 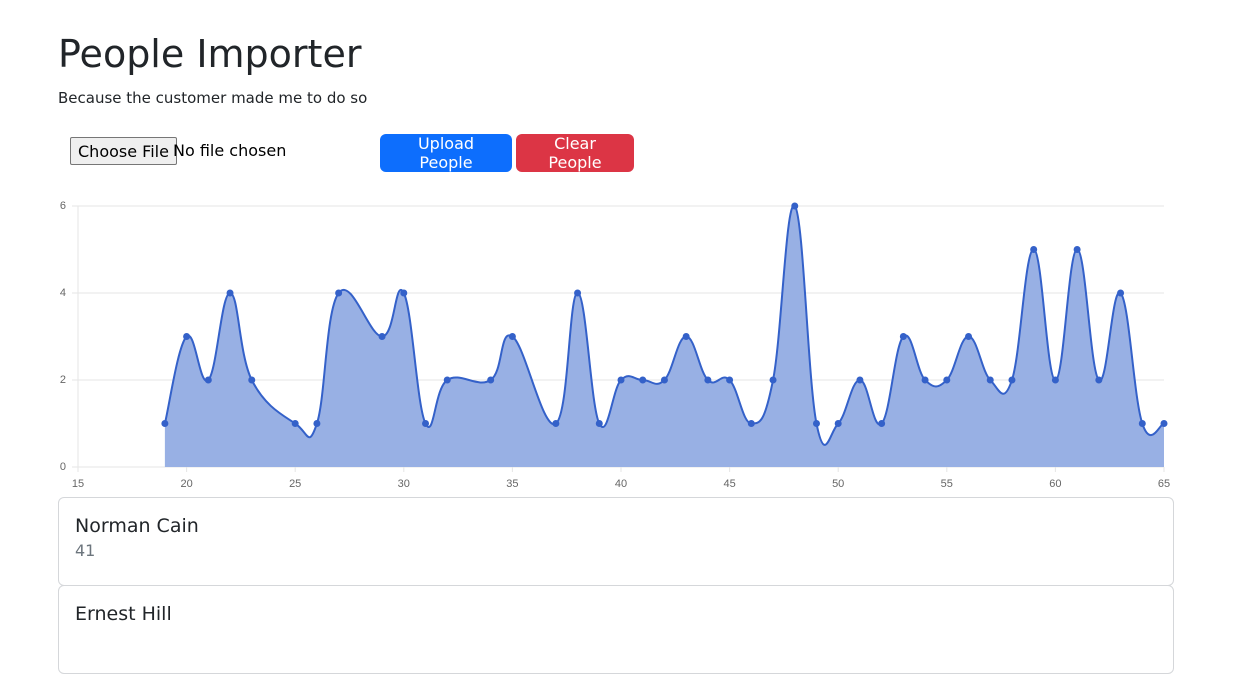 I want to click on subtitle: Because the customer made me to do so, so click(x=213, y=98).